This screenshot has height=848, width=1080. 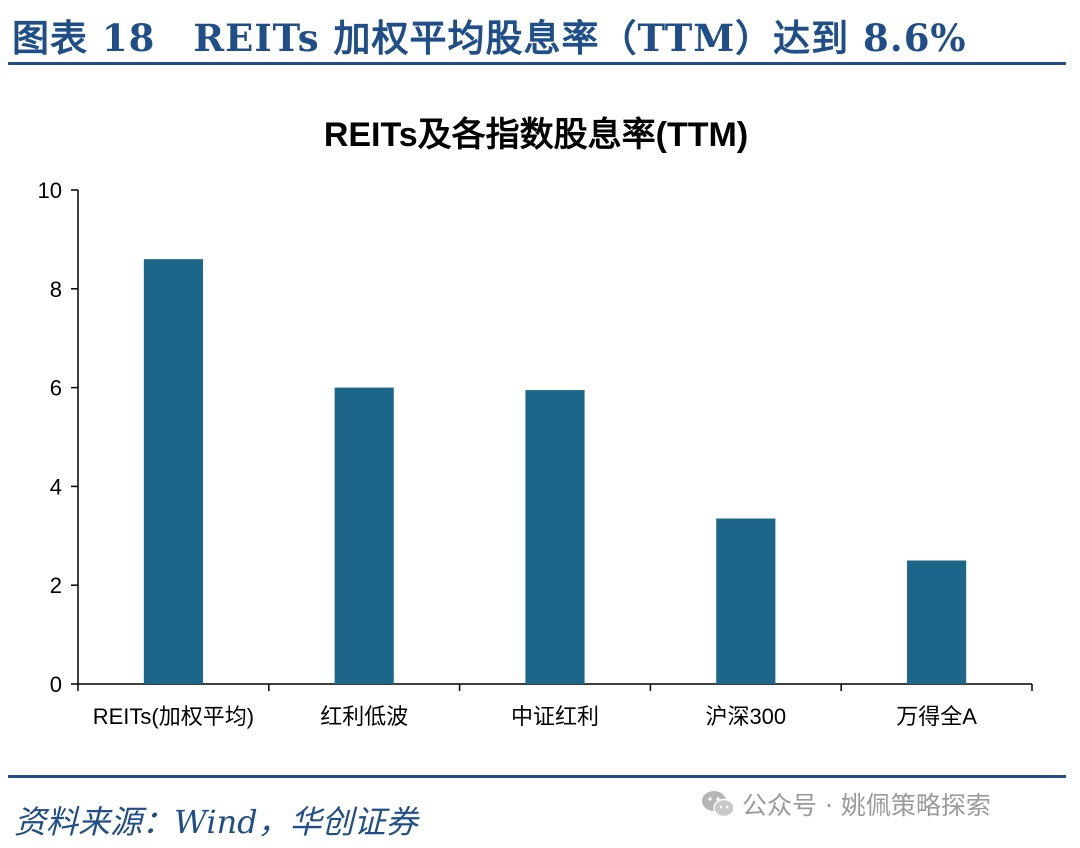 I want to click on wechat-icon, so click(x=718, y=804).